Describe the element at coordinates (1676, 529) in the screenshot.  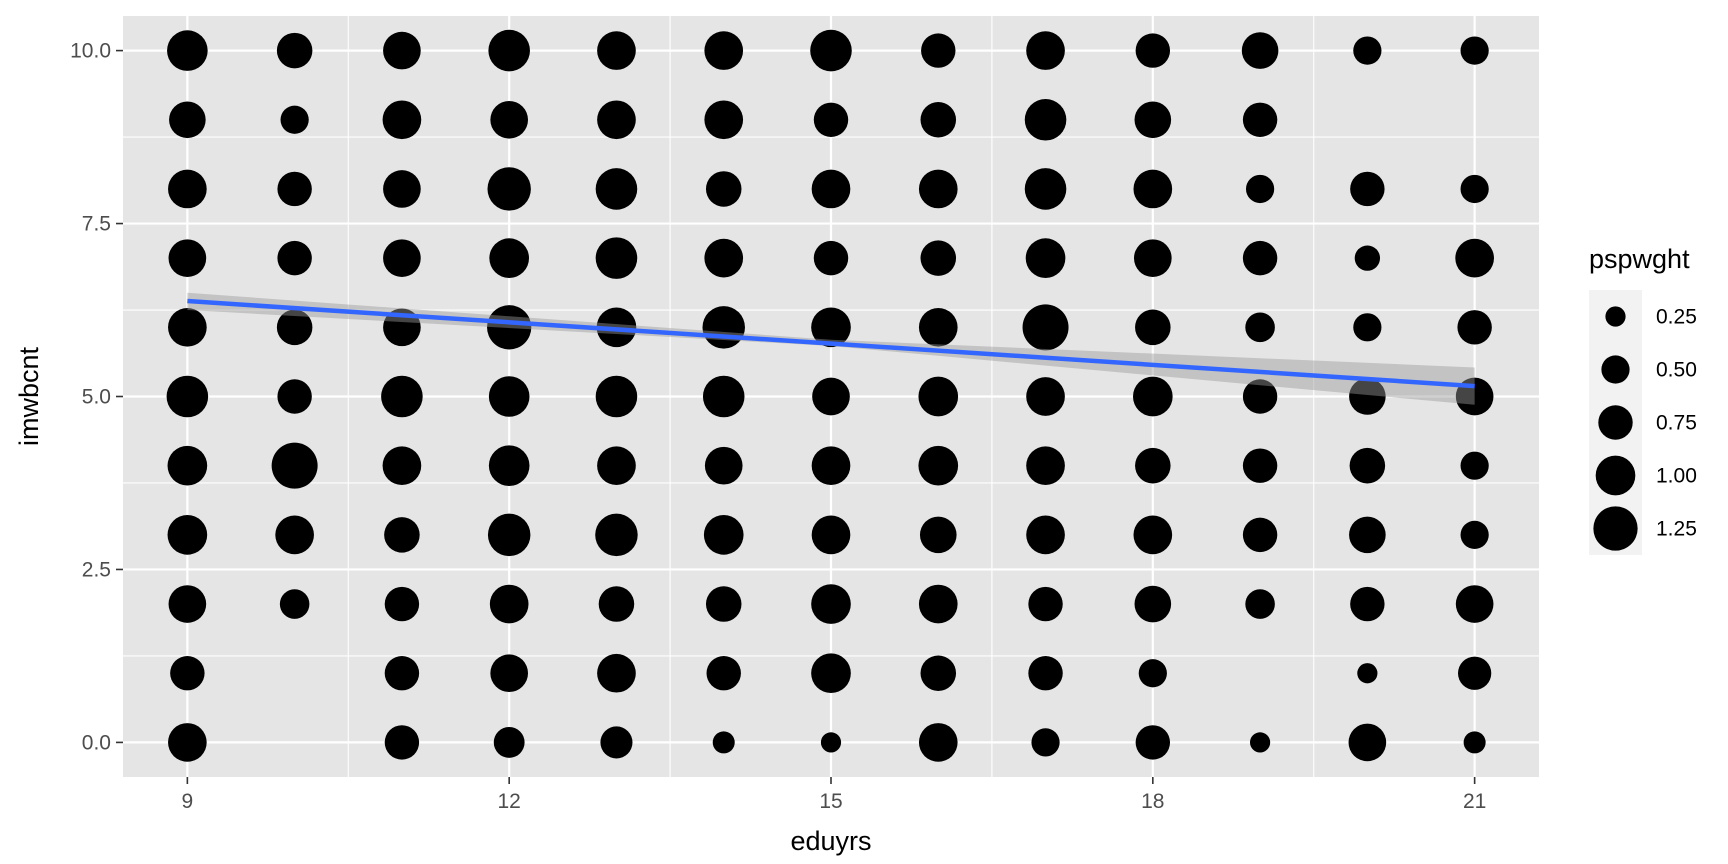
I see `legend-key-label: 1.25` at that location.